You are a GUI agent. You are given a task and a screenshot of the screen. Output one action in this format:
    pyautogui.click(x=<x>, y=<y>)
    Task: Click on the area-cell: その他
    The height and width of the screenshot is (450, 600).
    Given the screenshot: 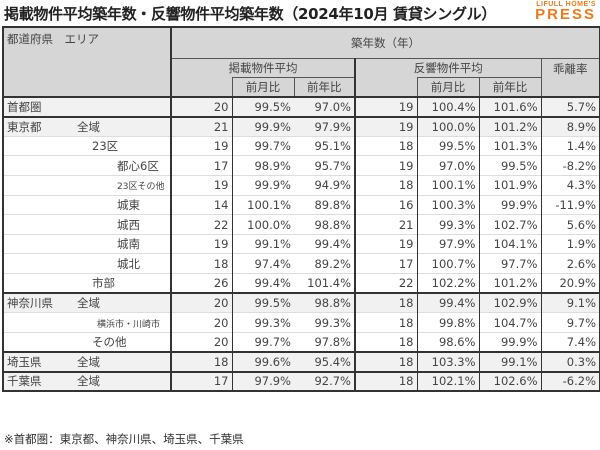 What is the action you would take?
    pyautogui.click(x=87, y=341)
    